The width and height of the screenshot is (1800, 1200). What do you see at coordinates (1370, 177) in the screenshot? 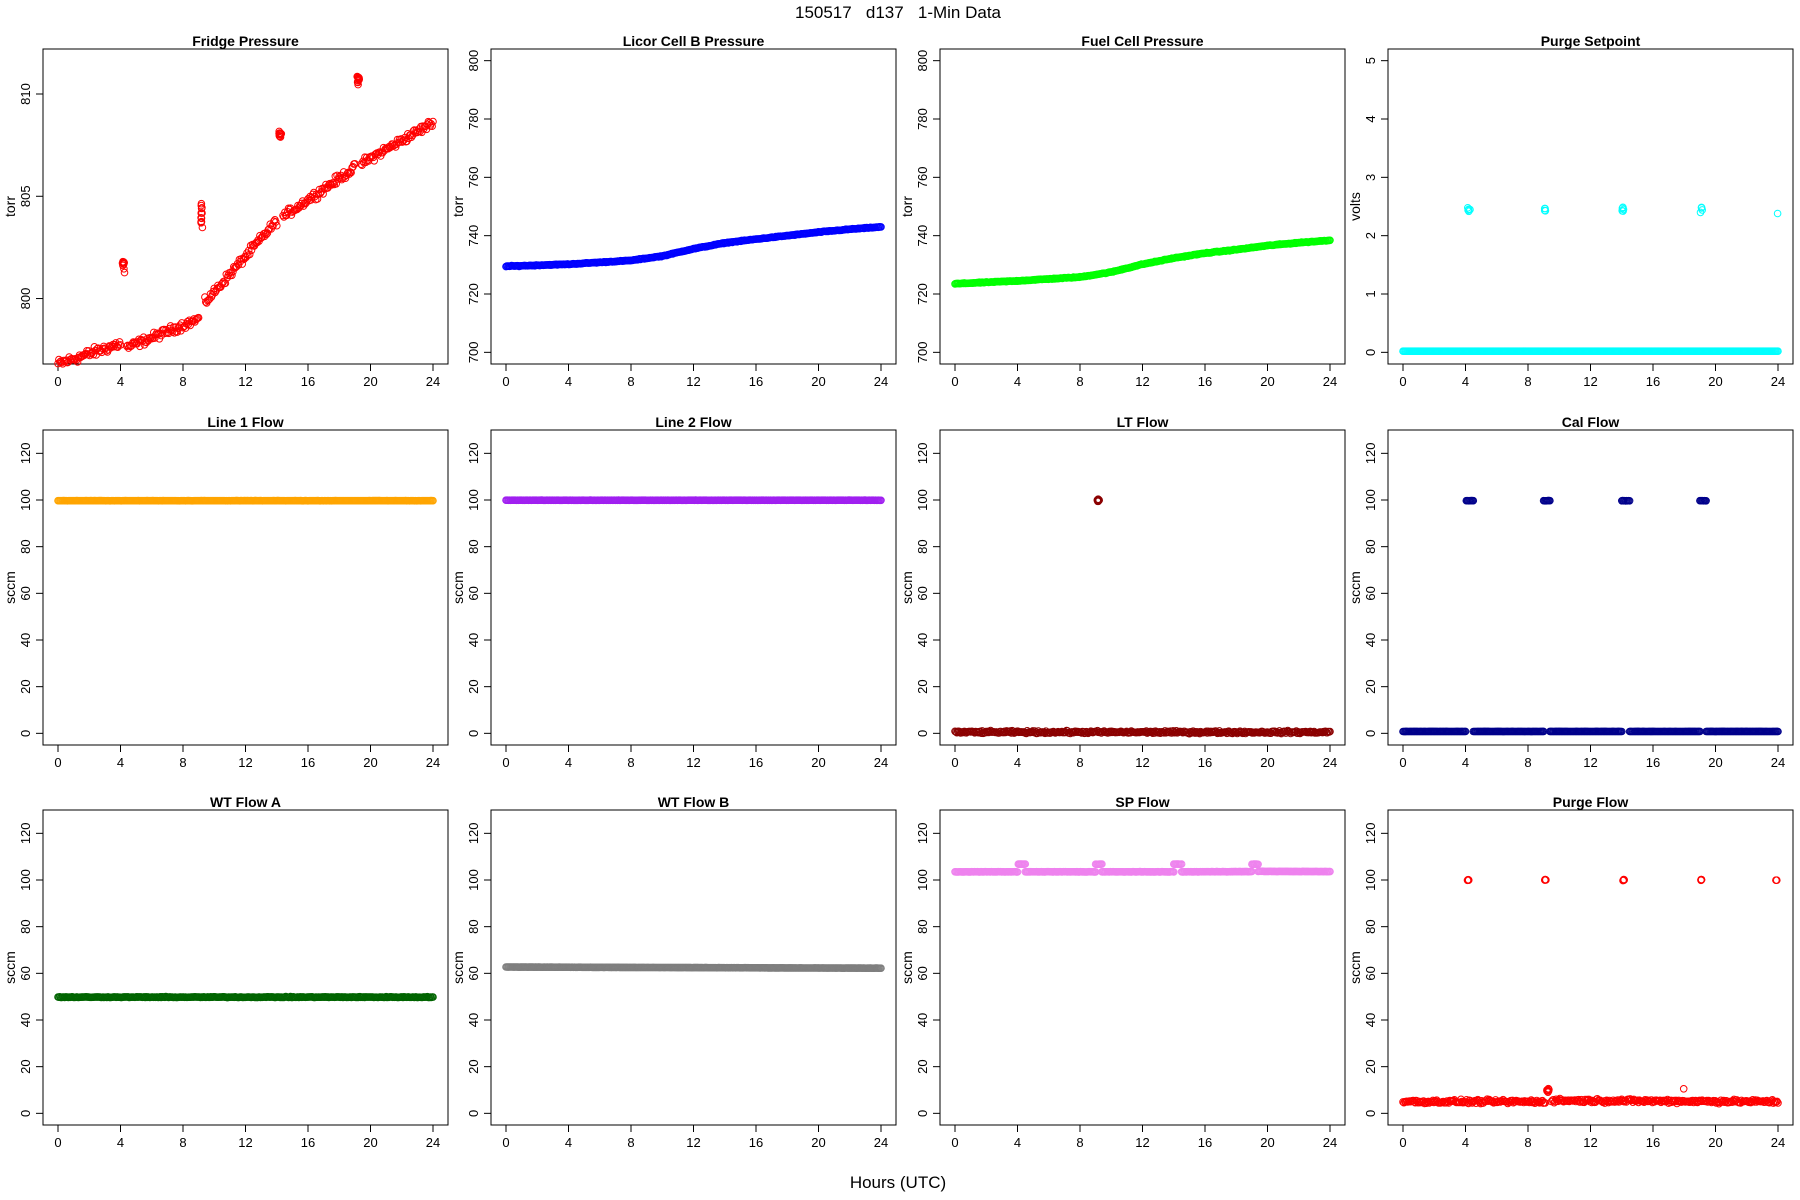
I see `y-tick-label: 3` at bounding box center [1370, 177].